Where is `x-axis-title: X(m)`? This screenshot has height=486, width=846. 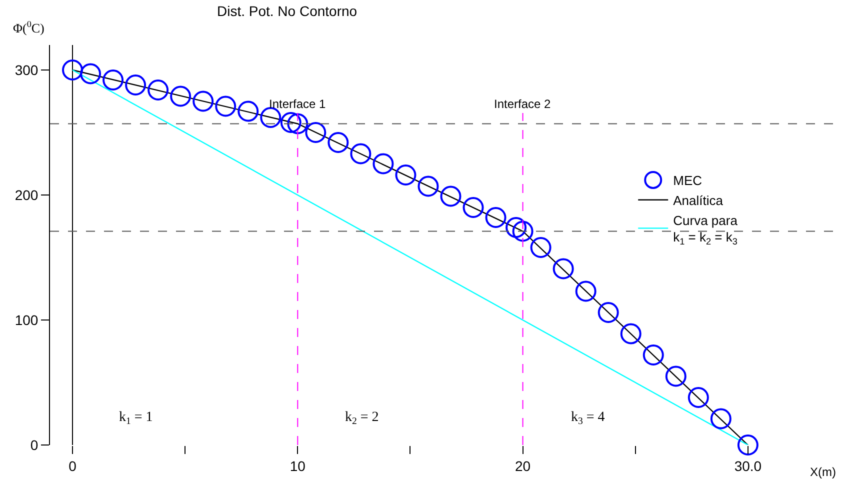 x-axis-title: X(m) is located at coordinates (823, 472).